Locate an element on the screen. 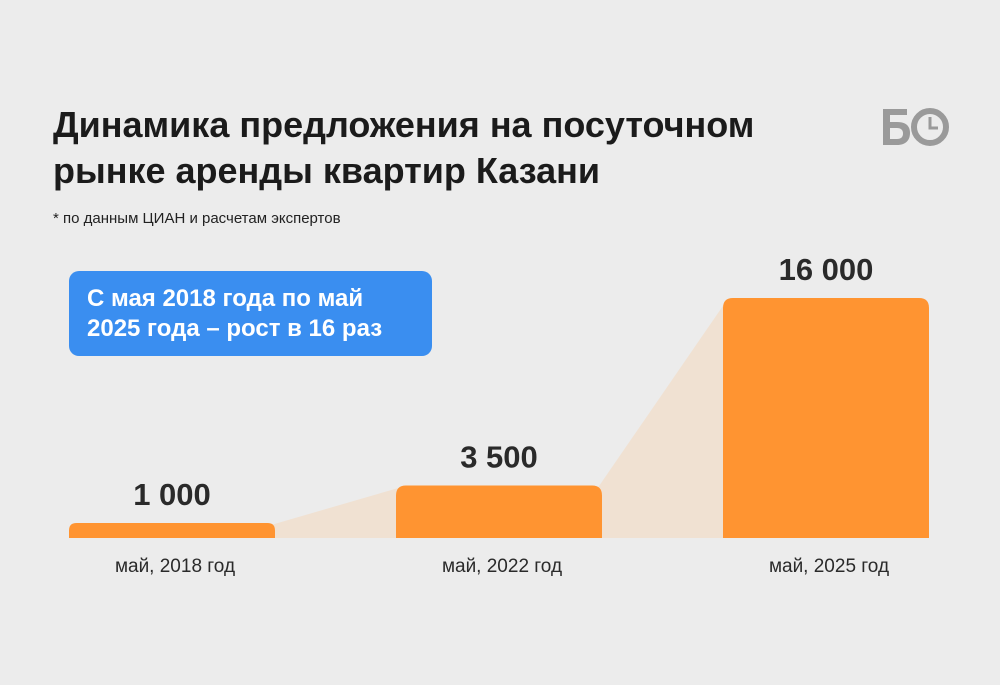 The width and height of the screenshot is (1000, 685). callout-line-2: 2025 года – рост в 16 раз is located at coordinates (235, 328).